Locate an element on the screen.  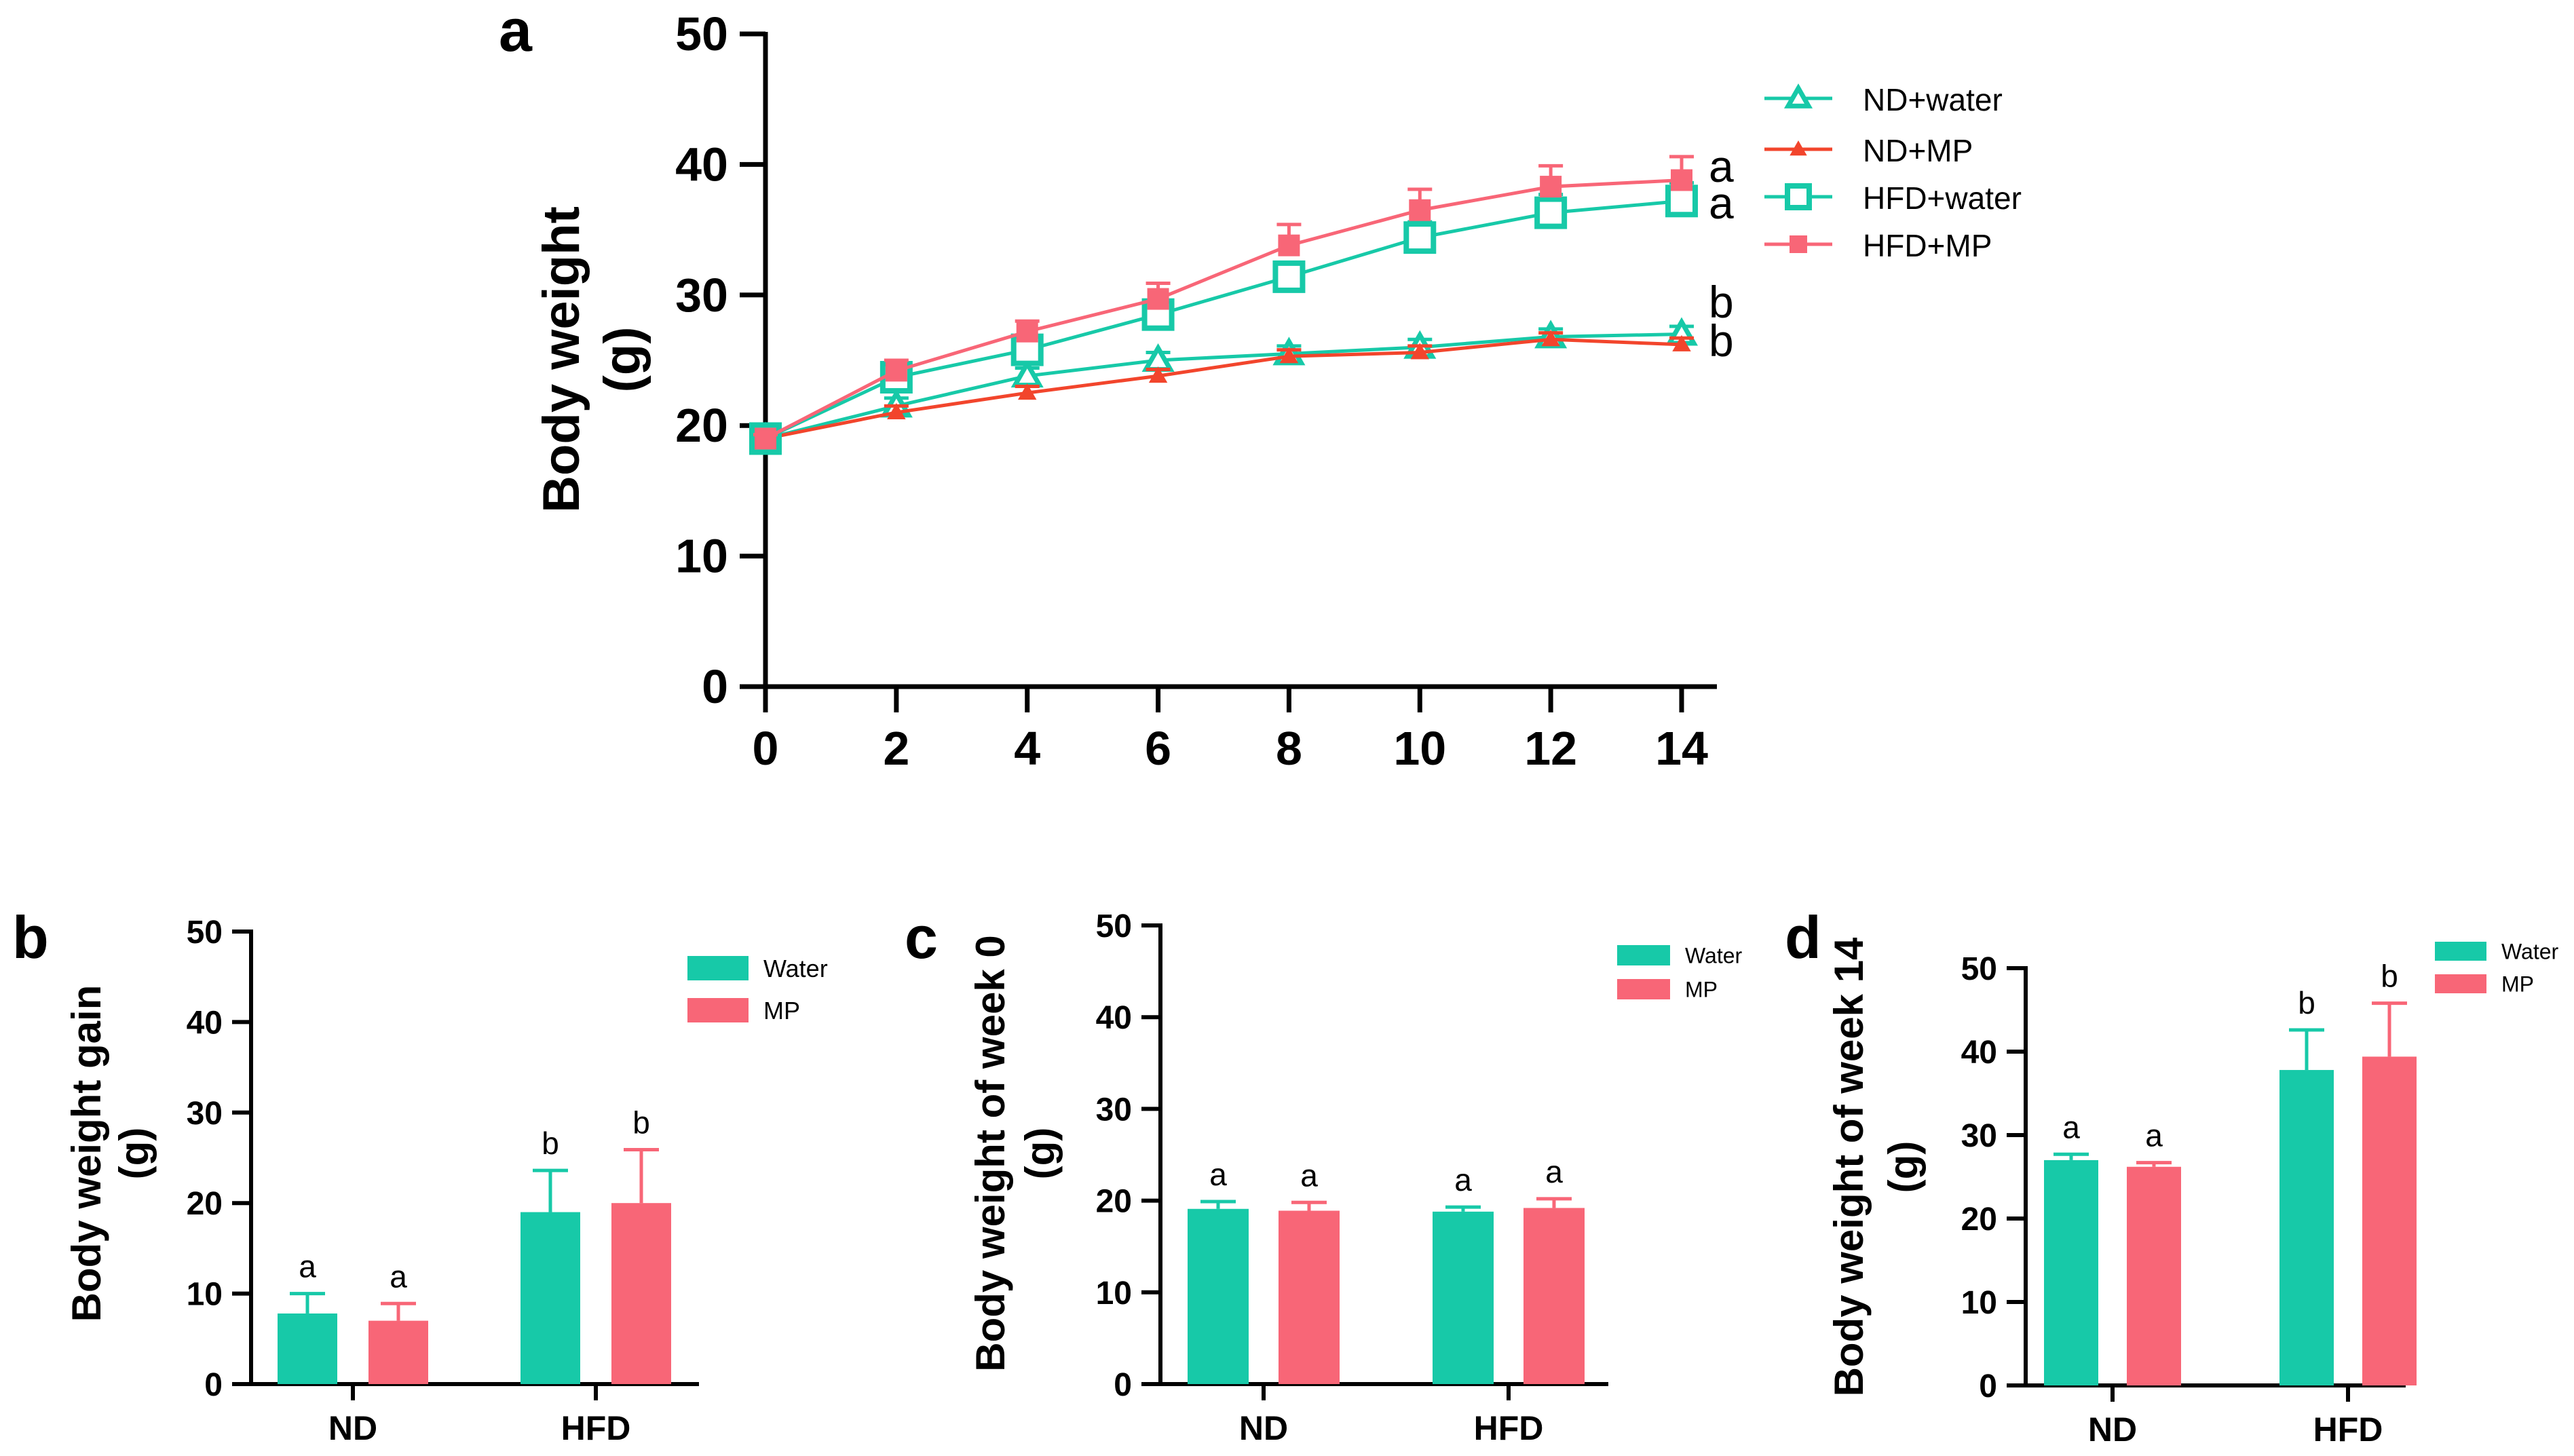
legend-label: HFD+MP is located at coordinates (1928, 245).